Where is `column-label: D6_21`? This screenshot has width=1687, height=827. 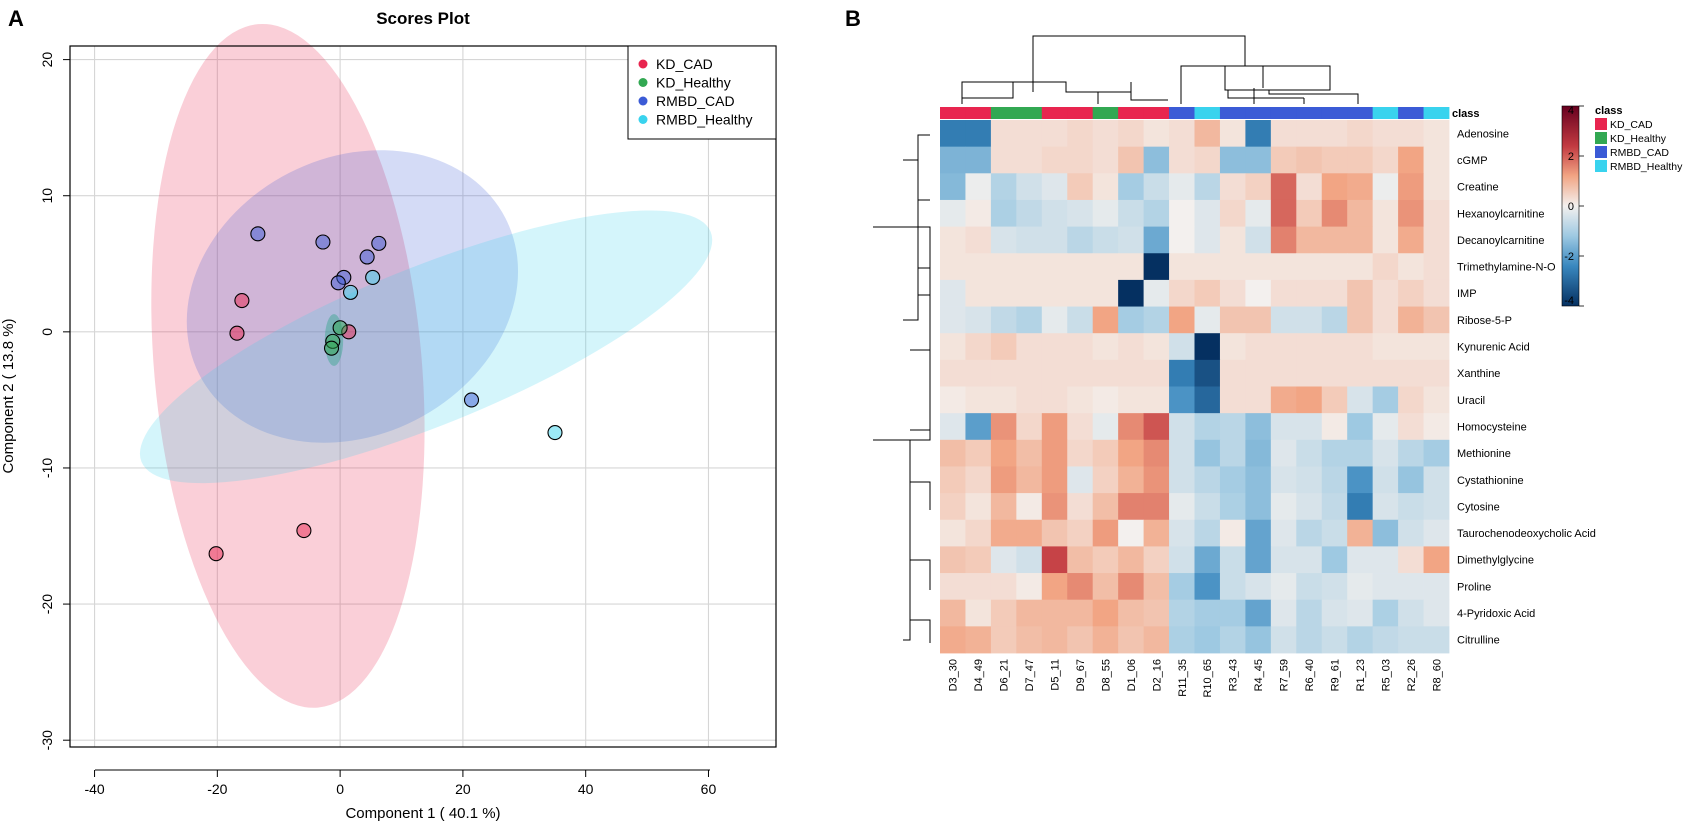 column-label: D6_21 is located at coordinates (1005, 675).